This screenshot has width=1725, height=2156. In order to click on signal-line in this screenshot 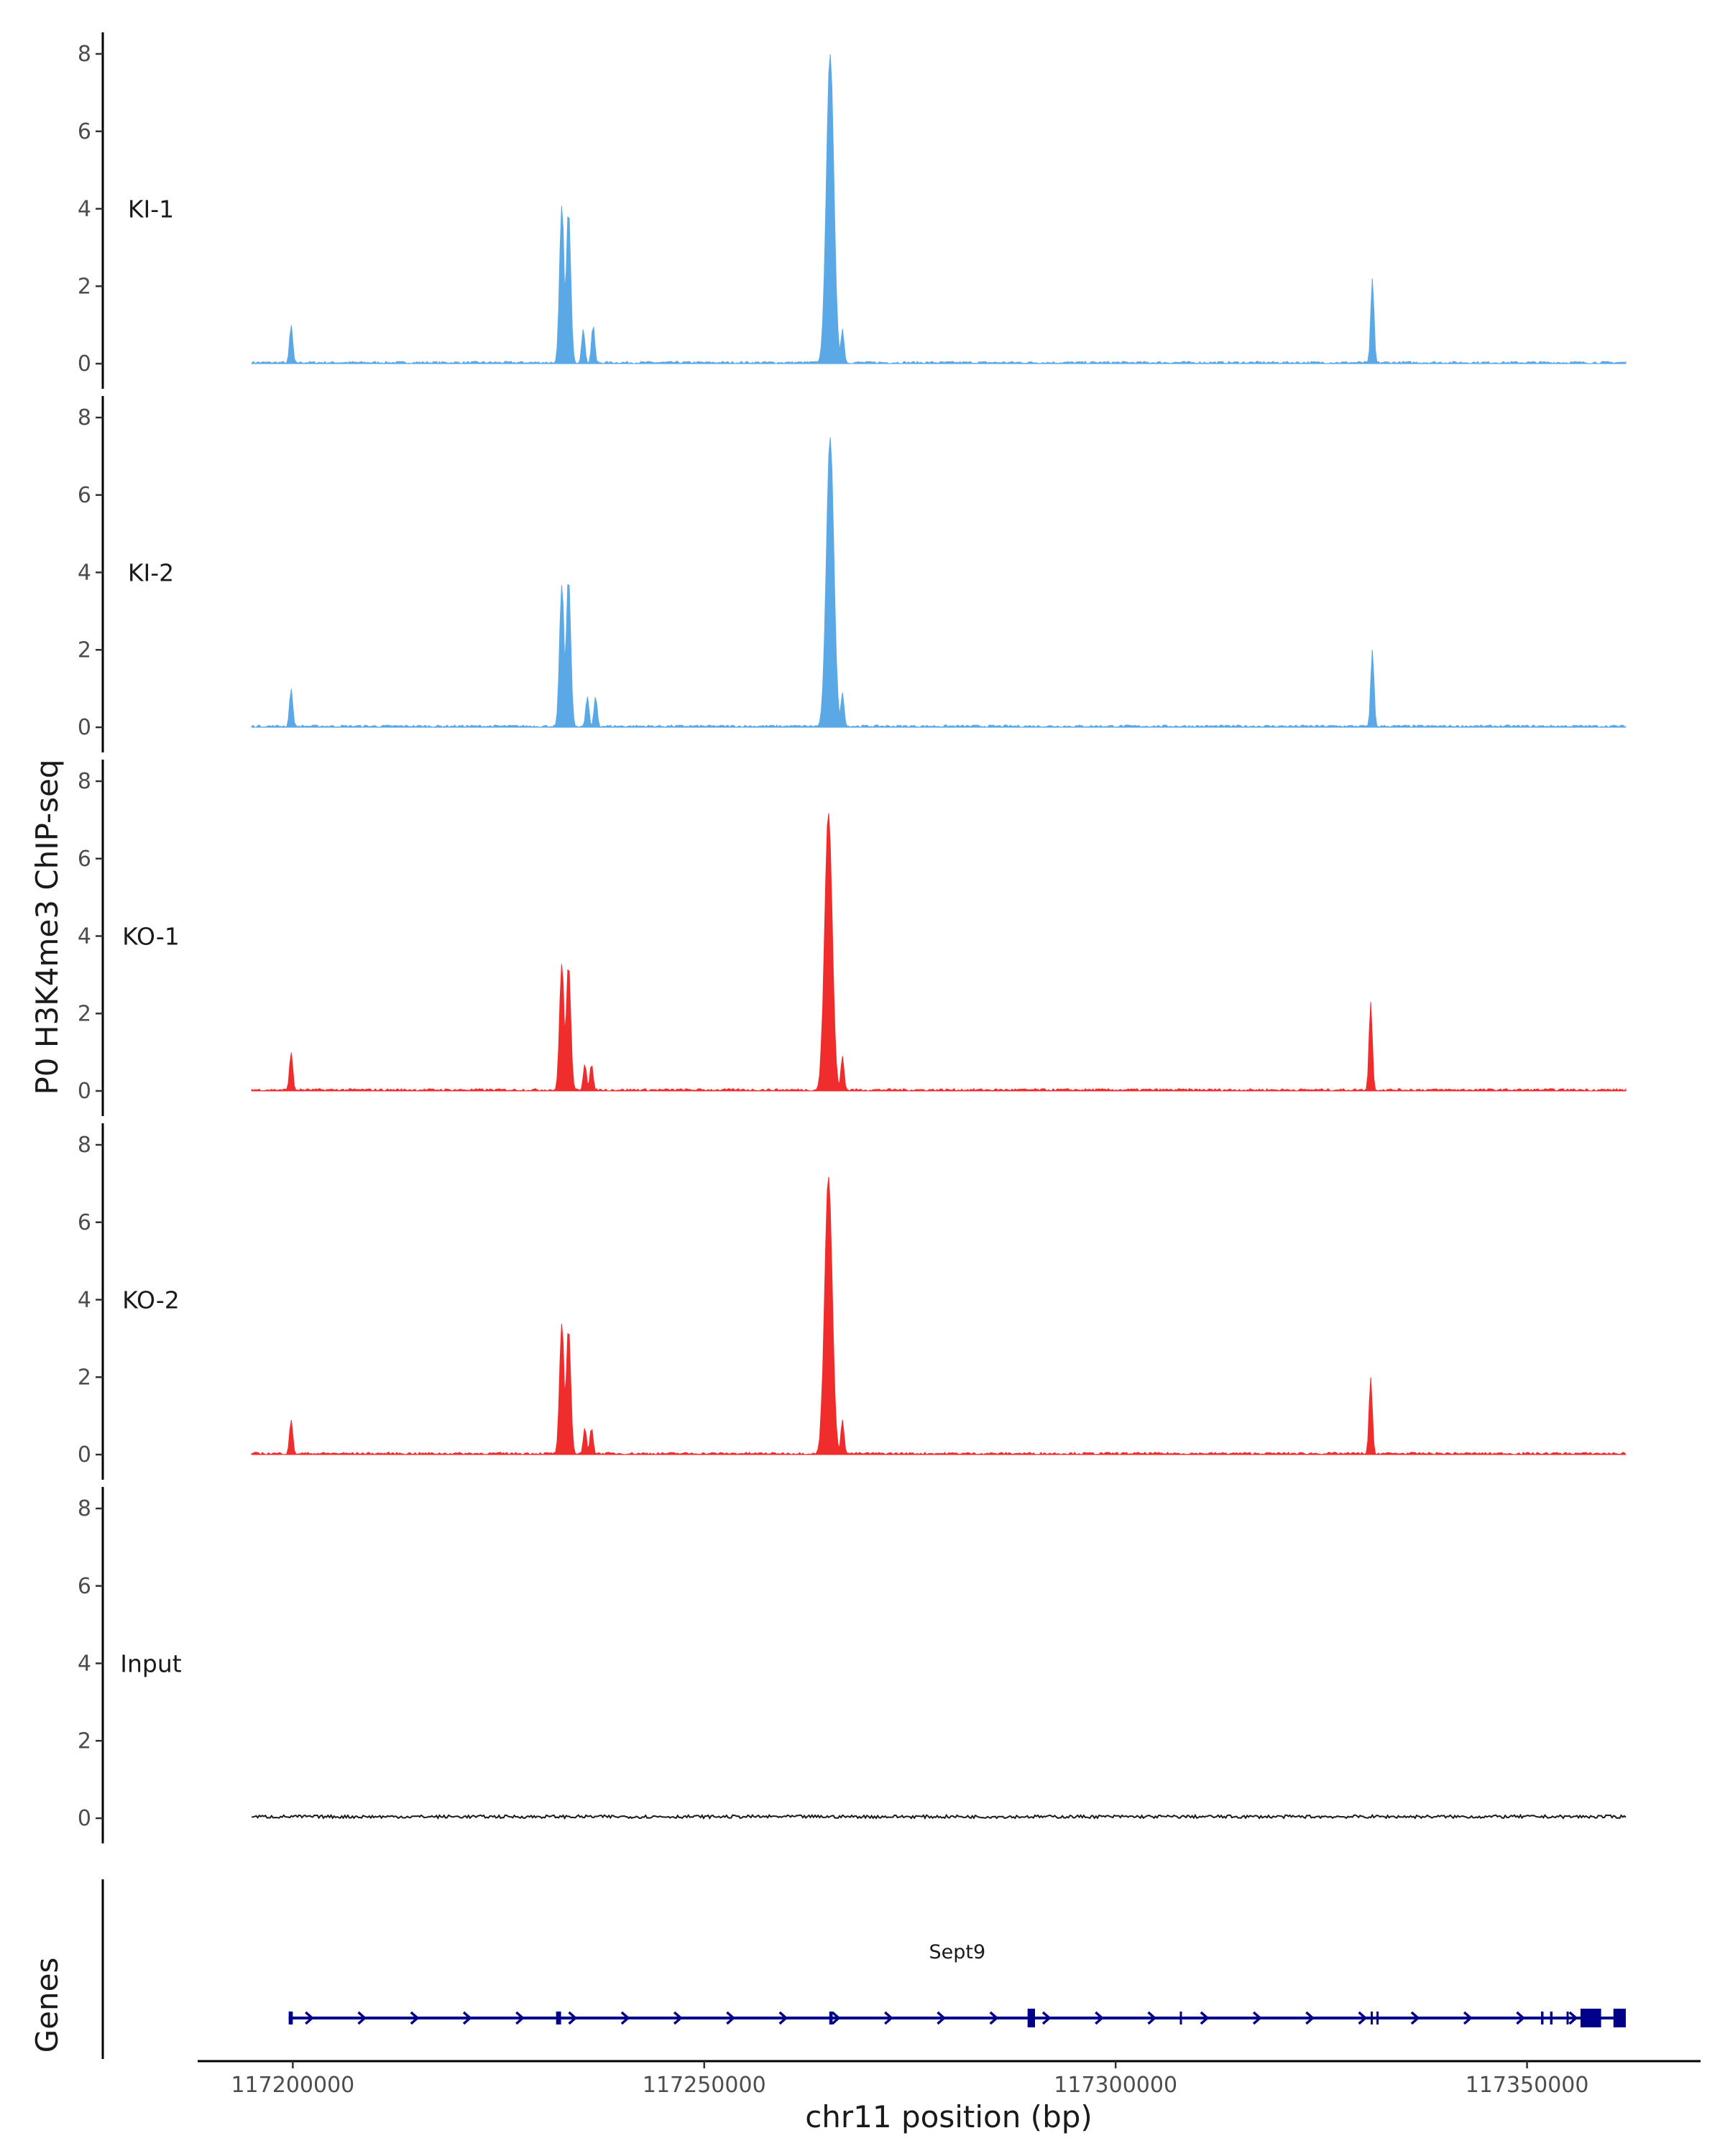, I will do `click(939, 1817)`.